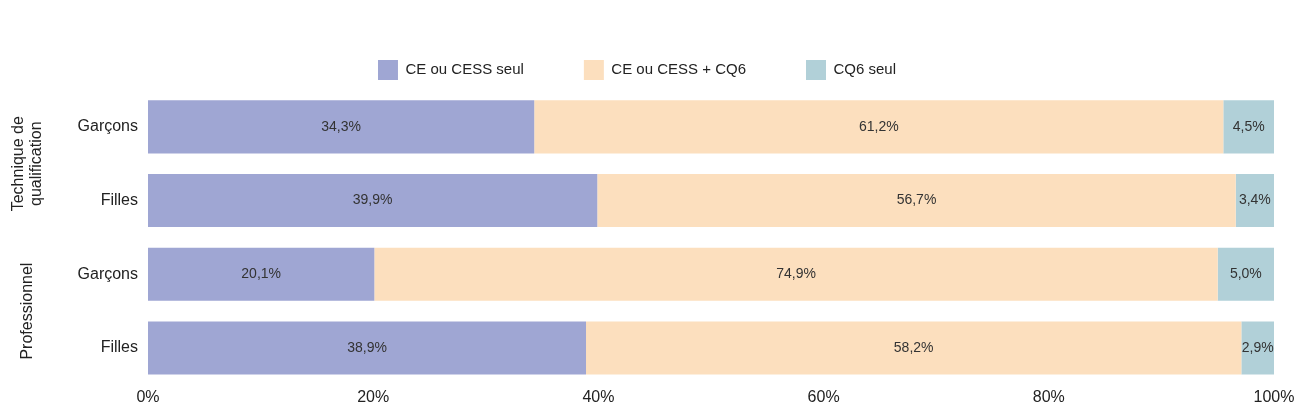 The height and width of the screenshot is (414, 1299). Describe the element at coordinates (823, 396) in the screenshot. I see `x-tick-label: 60%` at that location.